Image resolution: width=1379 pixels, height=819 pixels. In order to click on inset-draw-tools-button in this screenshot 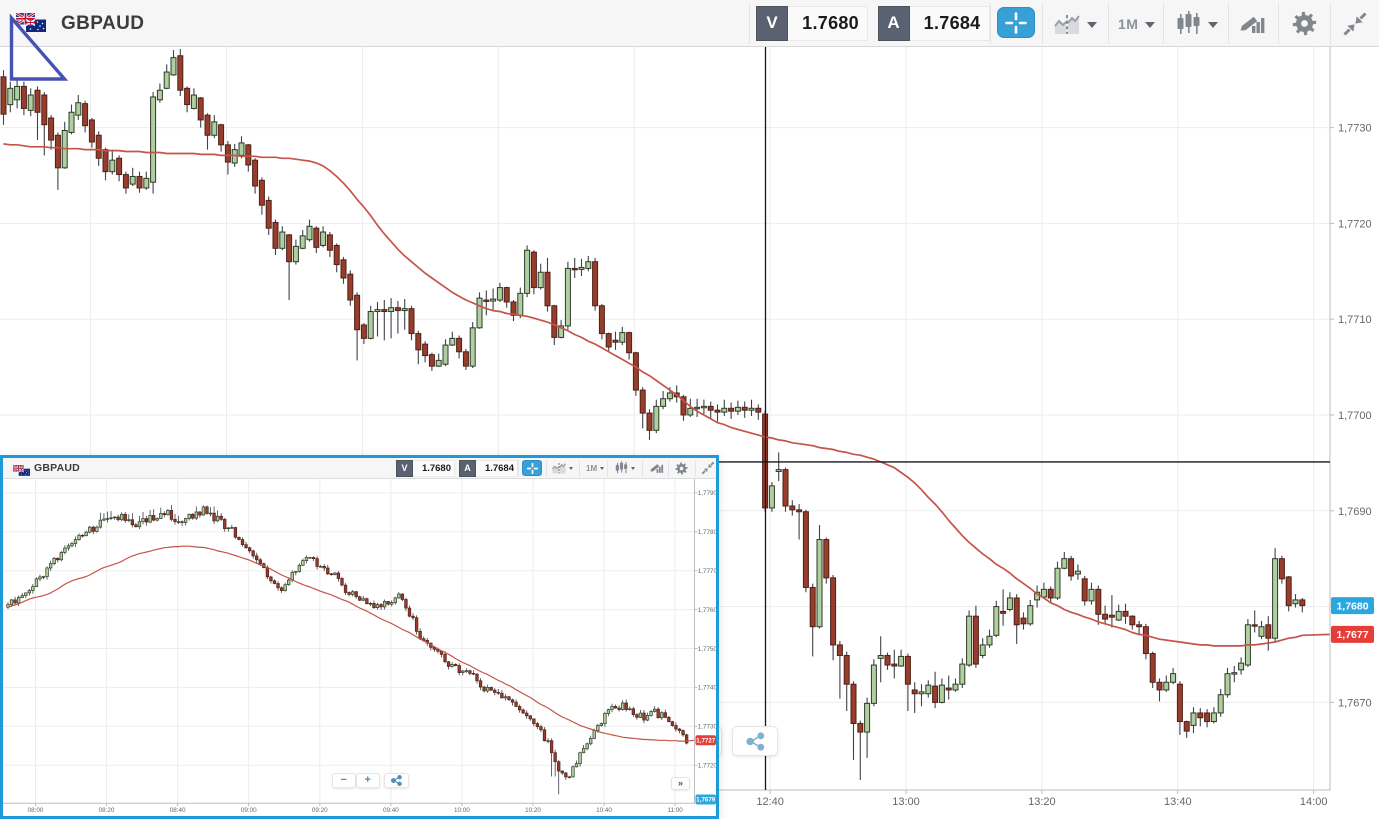, I will do `click(656, 468)`.